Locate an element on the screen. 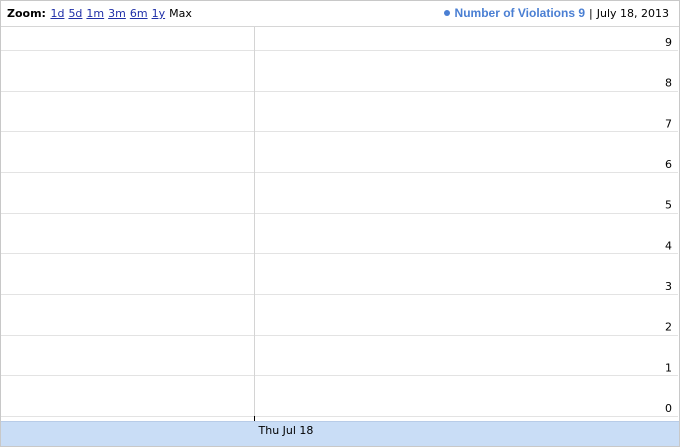 The height and width of the screenshot is (447, 680). legend: Number of Violations 9 | July 18, 2013 is located at coordinates (556, 13).